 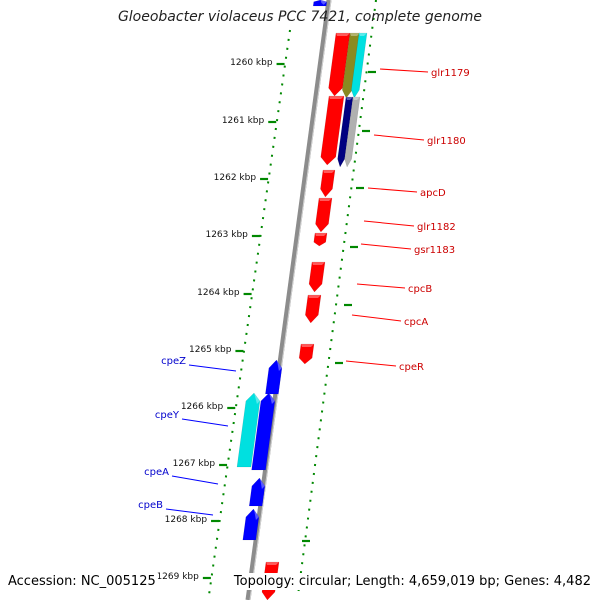 I want to click on accession-text: Accession: NC_005125, so click(x=82, y=581).